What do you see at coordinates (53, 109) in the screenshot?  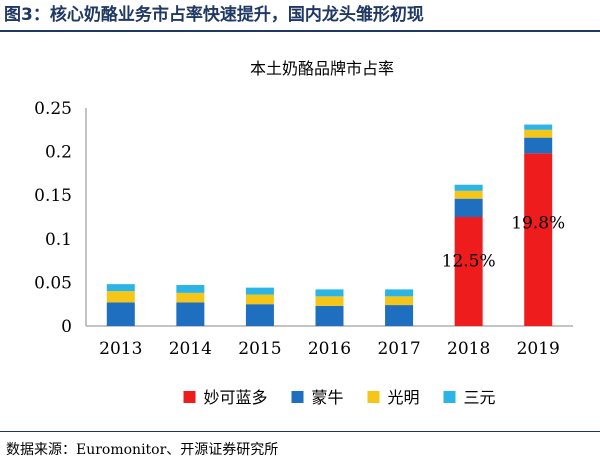 I see `y-tick-label: 0.25` at bounding box center [53, 109].